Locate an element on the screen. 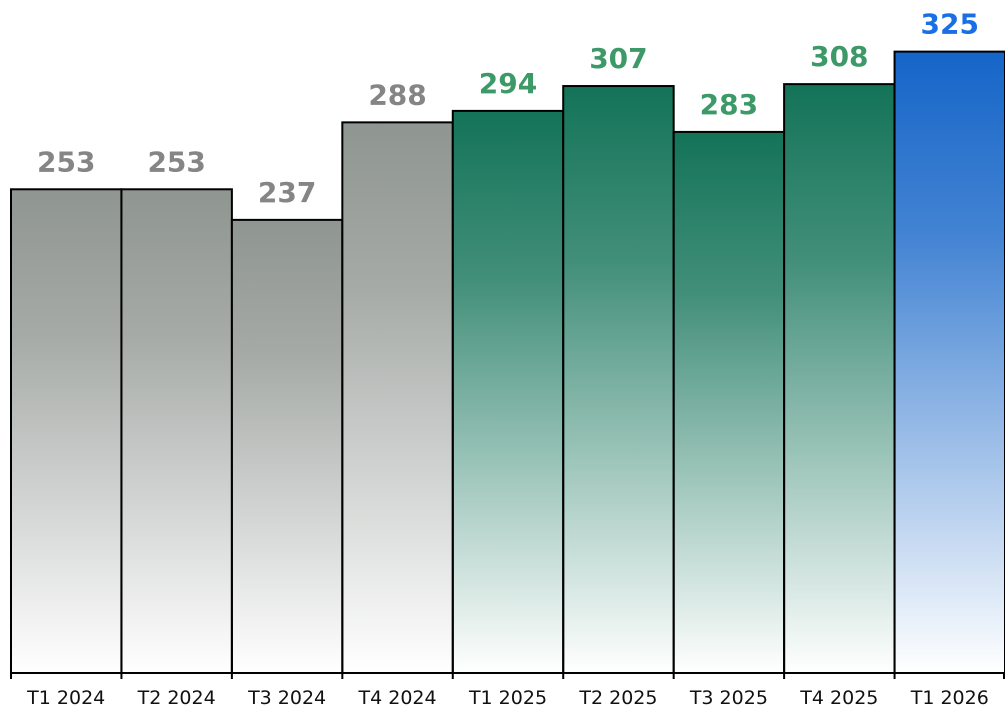  value-label: 308 is located at coordinates (839, 56).